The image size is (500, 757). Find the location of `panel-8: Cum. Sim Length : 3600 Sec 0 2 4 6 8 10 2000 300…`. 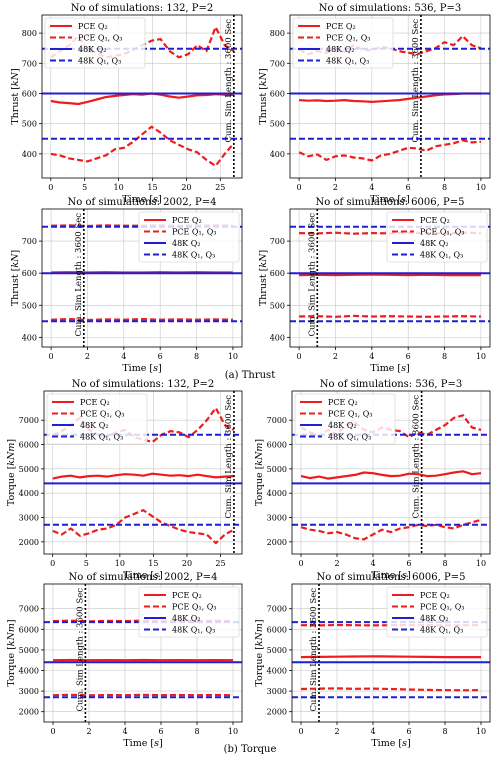

panel-8: Cum. Sim Length : 3600 Sec 0 2 4 6 8 10 2000 300… is located at coordinates (372, 660).